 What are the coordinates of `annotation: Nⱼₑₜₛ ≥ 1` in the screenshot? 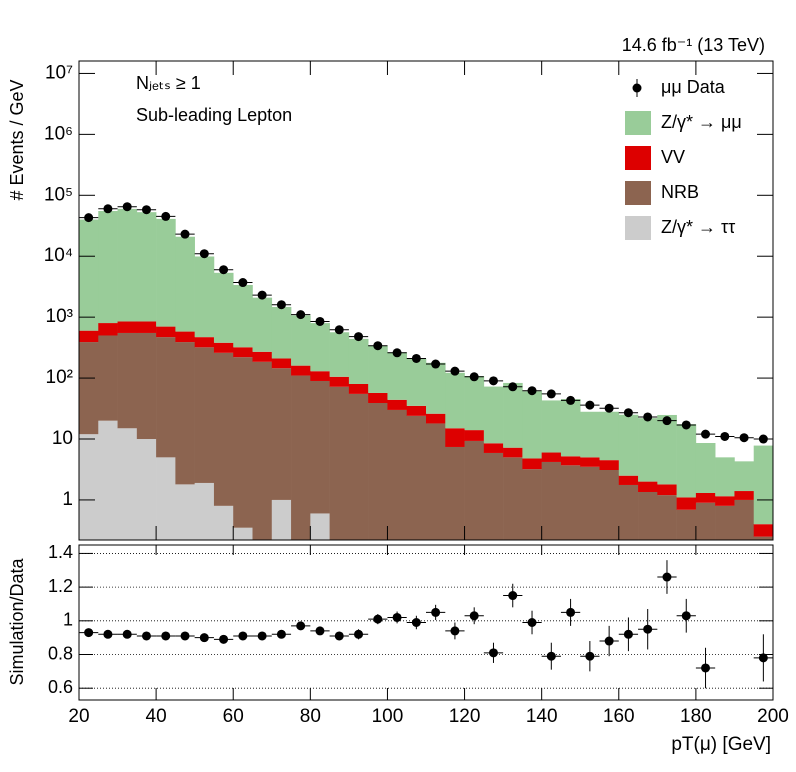 It's located at (168, 83).